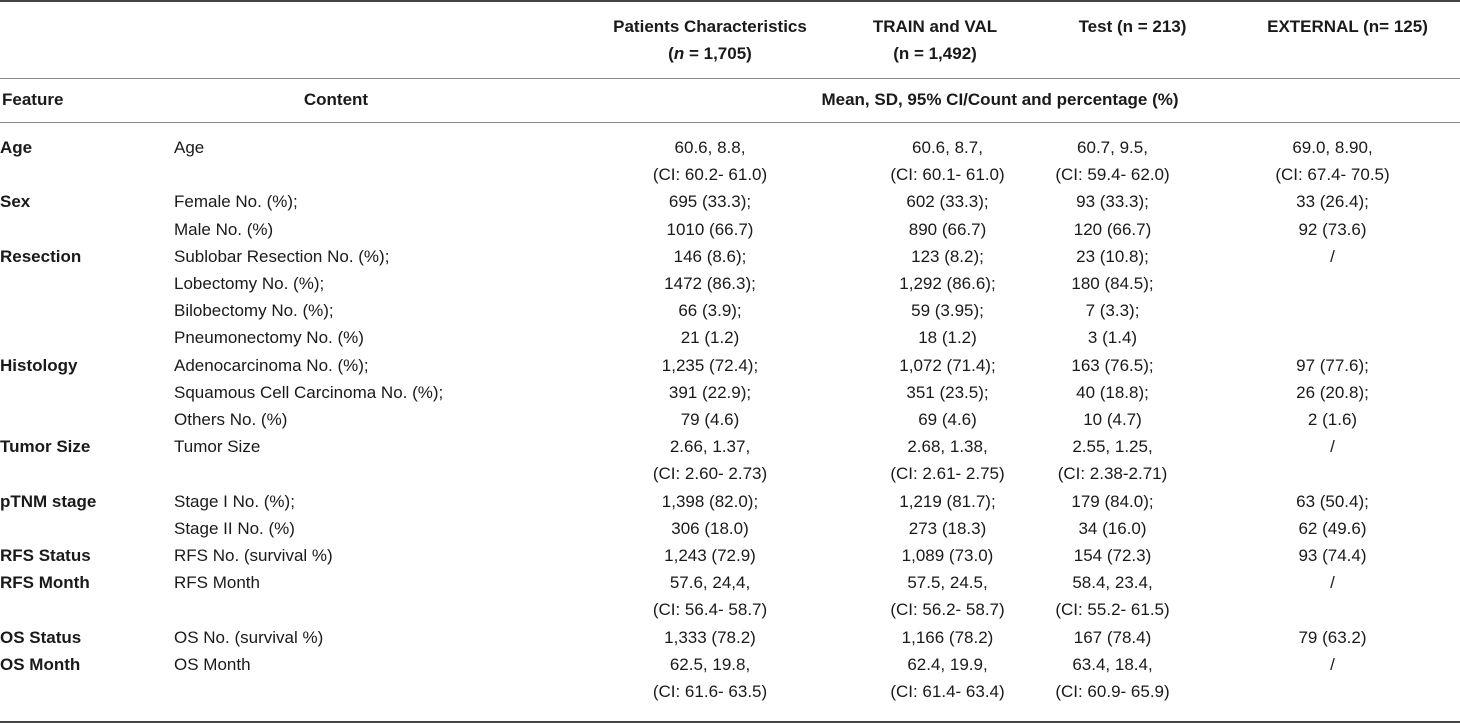 The width and height of the screenshot is (1460, 723). What do you see at coordinates (249, 284) in the screenshot?
I see `content-cell: Lobectomy No. (%);` at bounding box center [249, 284].